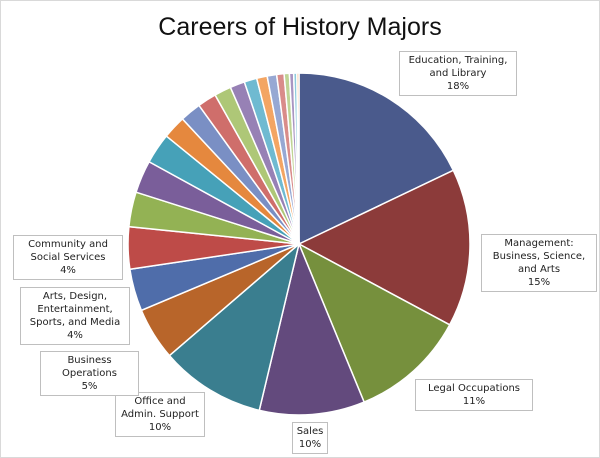 This screenshot has width=600, height=458. I want to click on label-value: 15%, so click(539, 282).